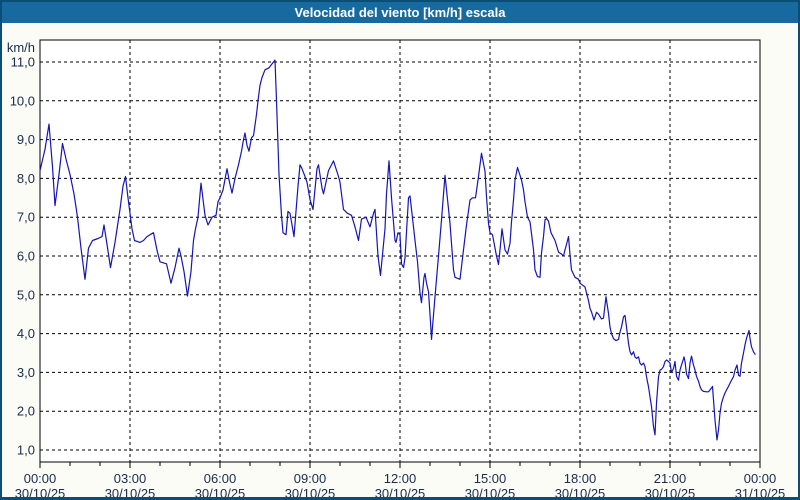 The image size is (800, 500). I want to click on y-tick-label: 8,0, so click(26, 178).